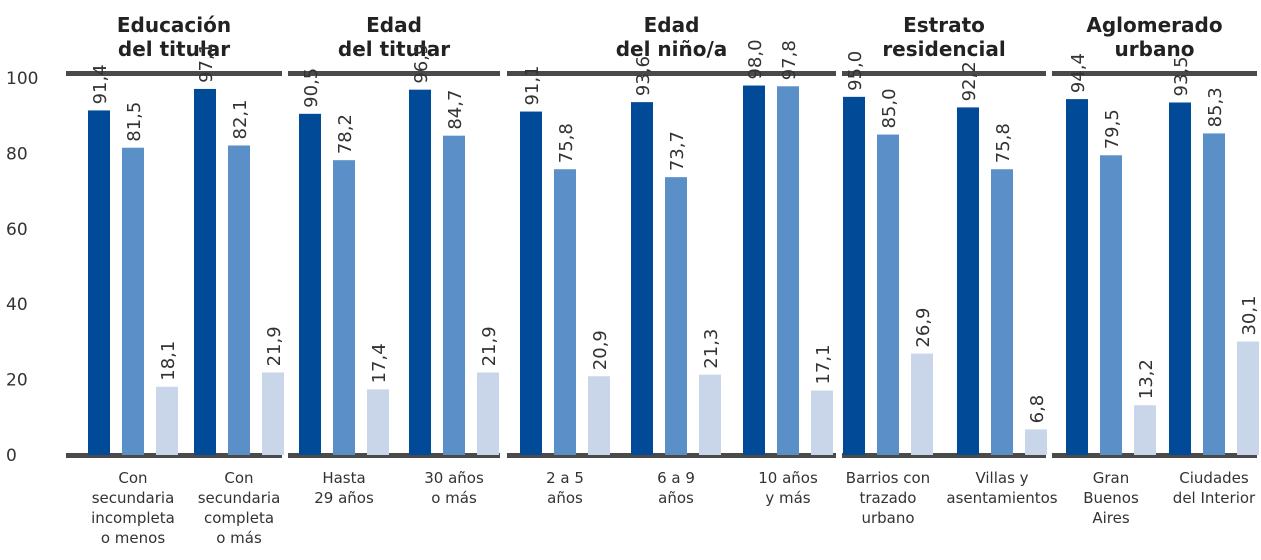 This screenshot has height=560, width=1261. I want to click on data-label: 18,1, so click(168, 361).